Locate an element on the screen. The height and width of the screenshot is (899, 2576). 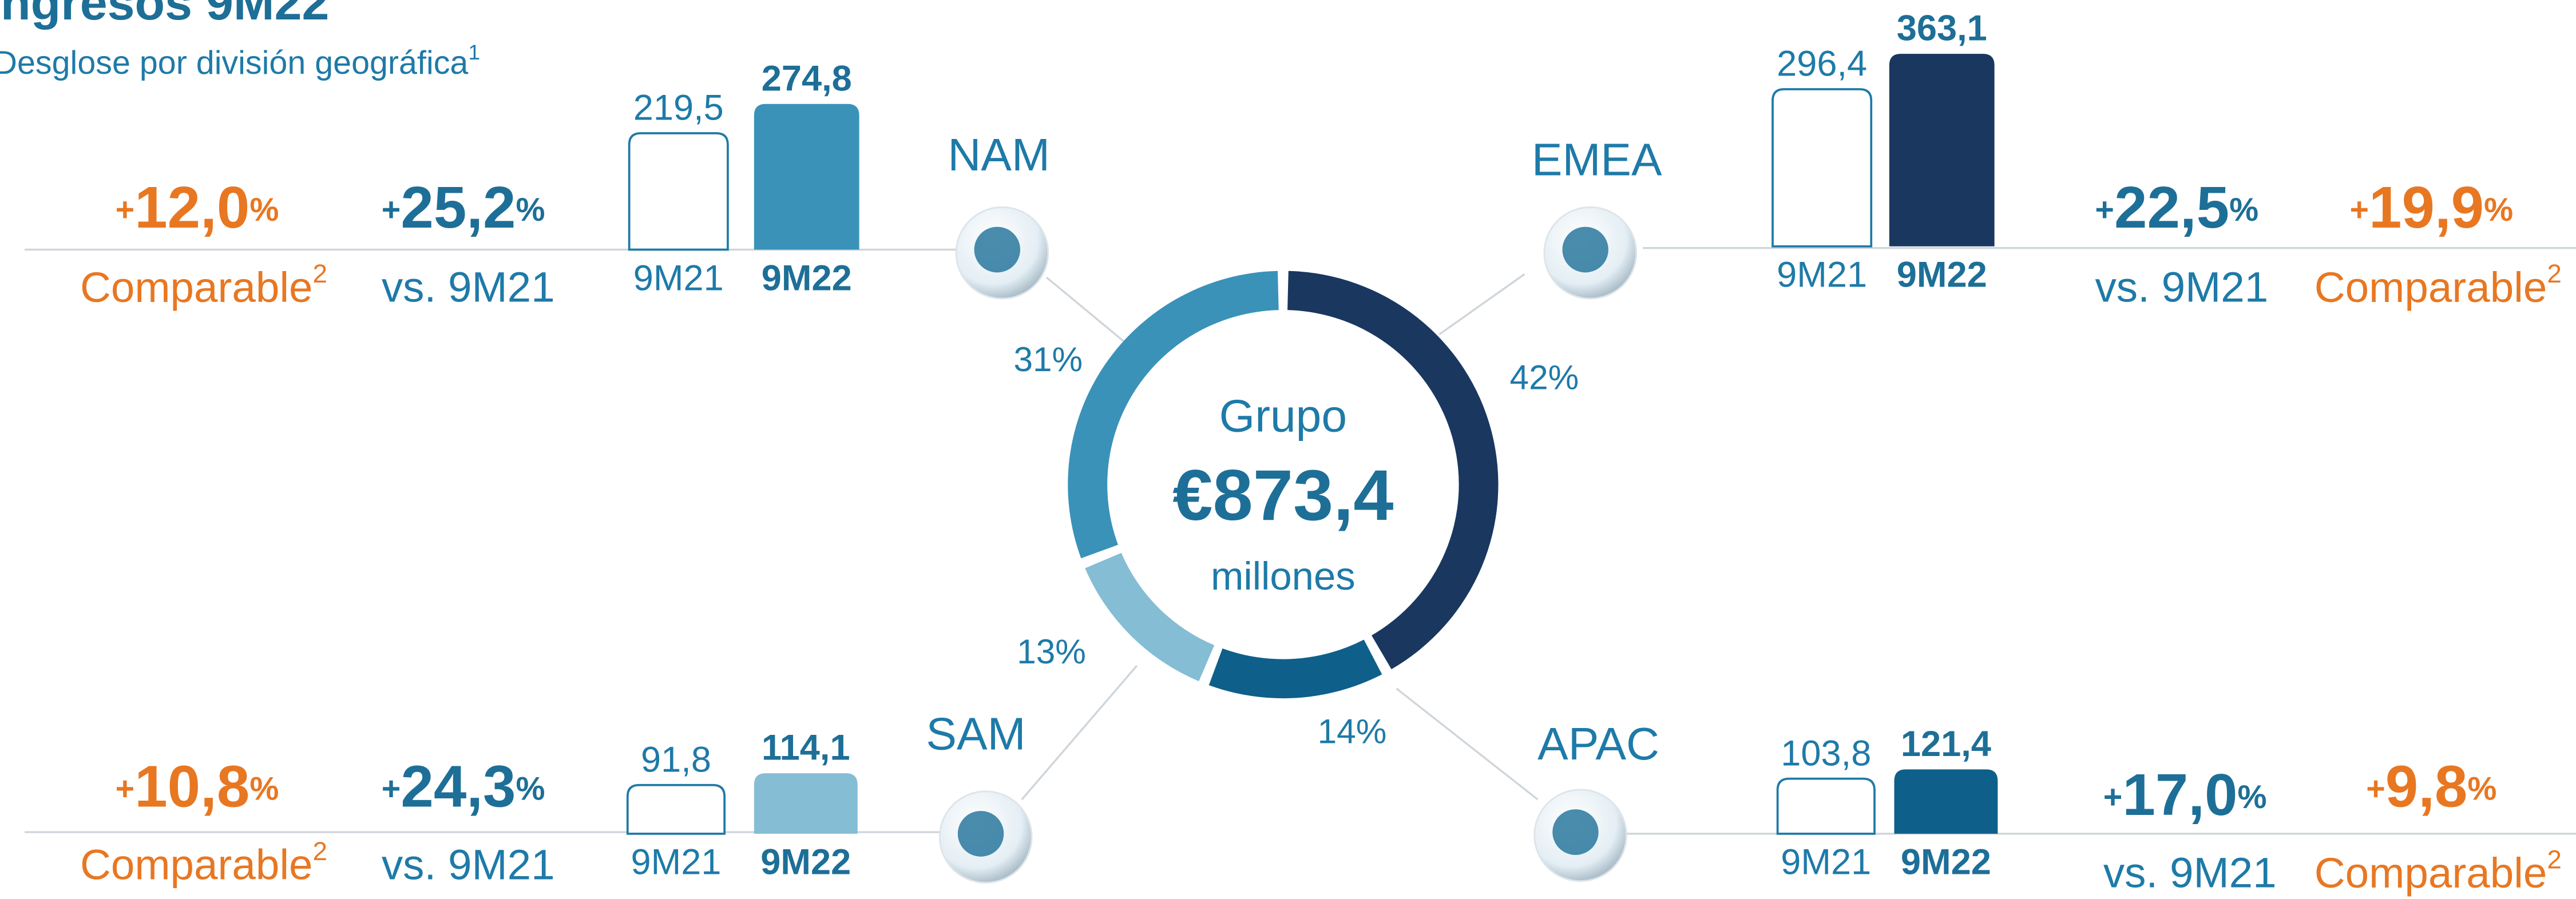
footnote: 1 is located at coordinates (474, 52).